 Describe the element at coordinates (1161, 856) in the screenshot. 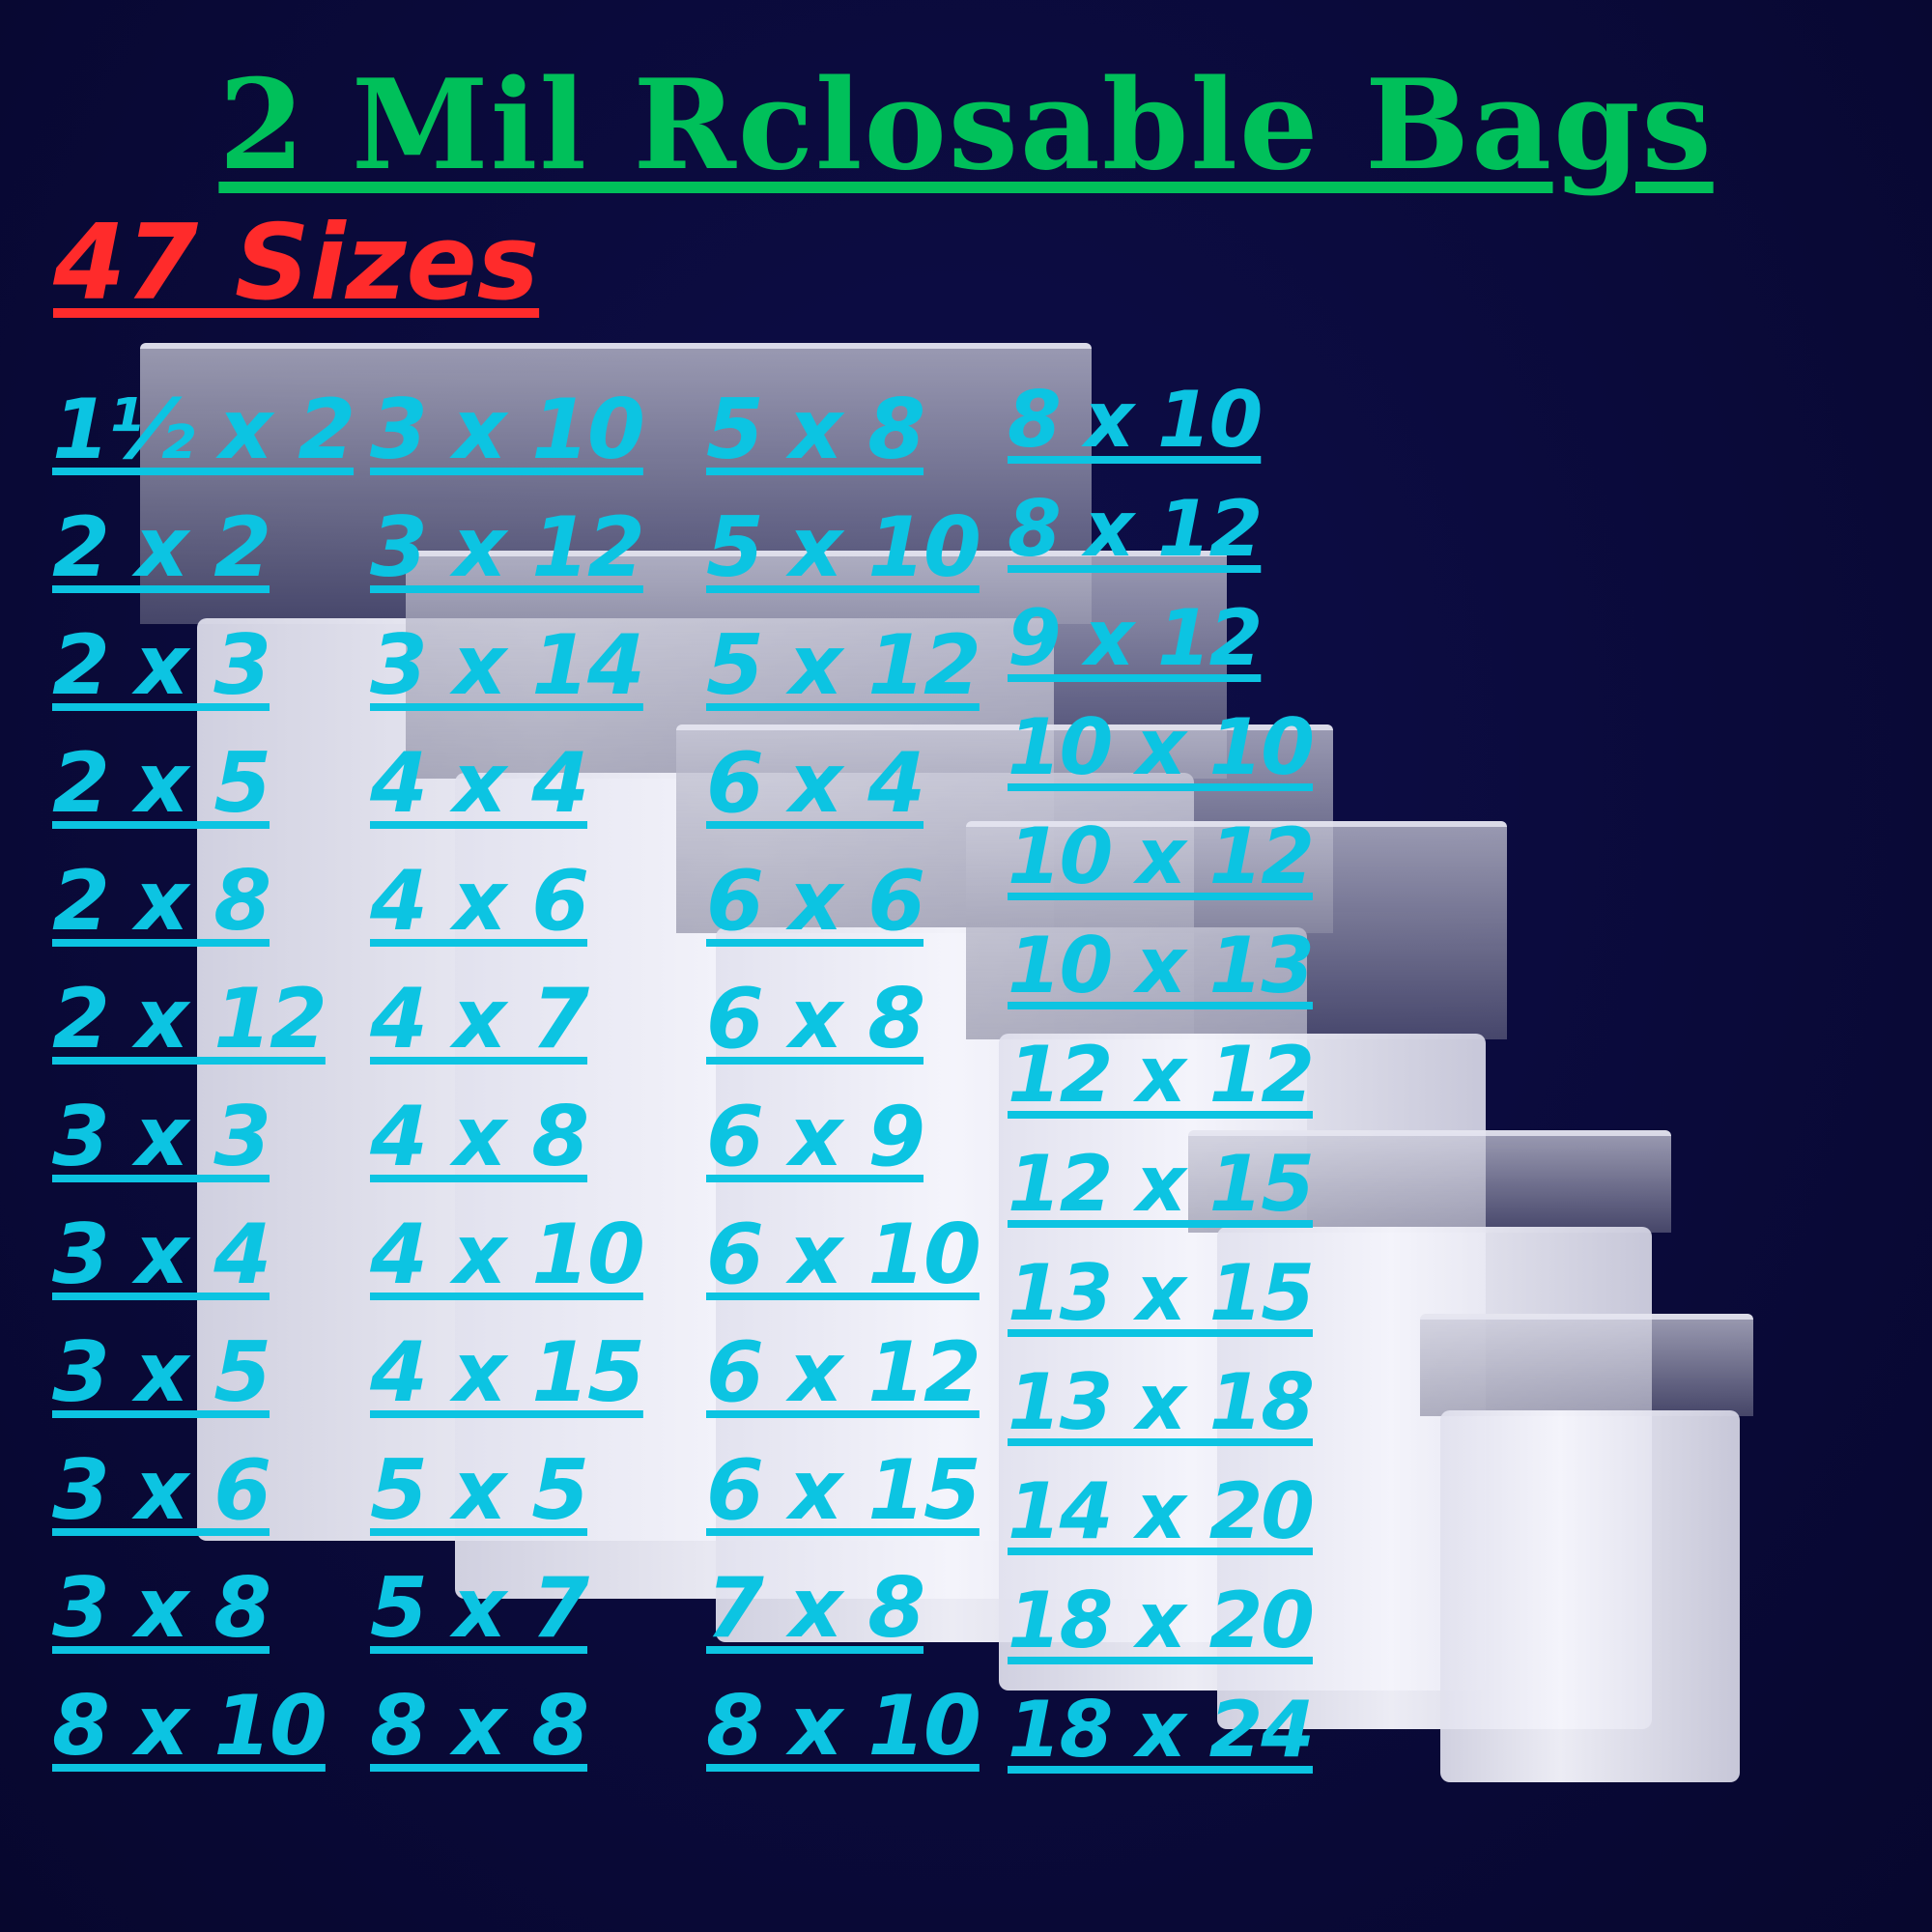

I see `size-label: 10 x 12` at that location.